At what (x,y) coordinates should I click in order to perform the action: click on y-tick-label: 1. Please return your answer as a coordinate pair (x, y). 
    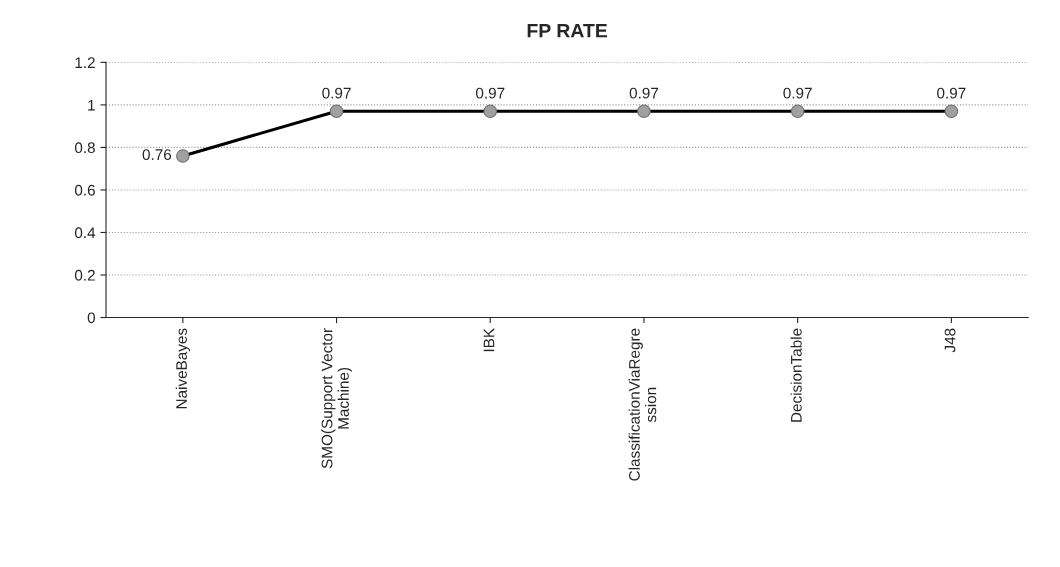
    Looking at the image, I should click on (91, 105).